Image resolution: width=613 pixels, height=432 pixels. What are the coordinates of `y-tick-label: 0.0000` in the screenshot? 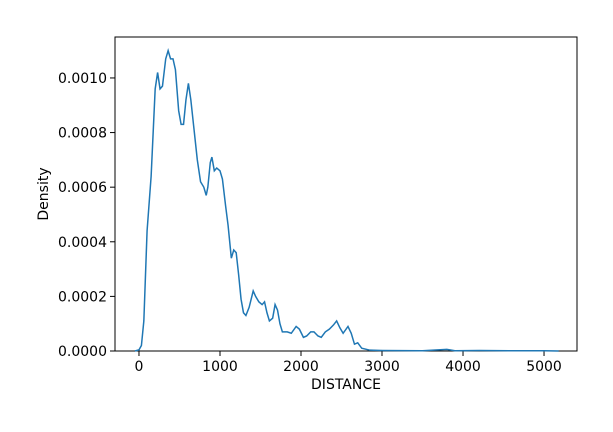 It's located at (82, 352).